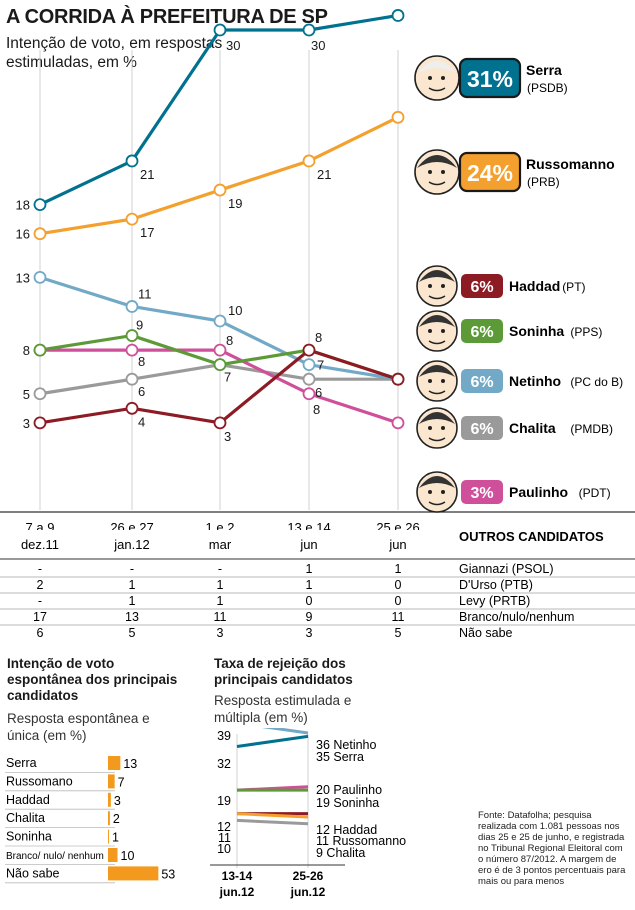 The width and height of the screenshot is (635, 910). What do you see at coordinates (40, 569) in the screenshot?
I see `table-cell: -` at bounding box center [40, 569].